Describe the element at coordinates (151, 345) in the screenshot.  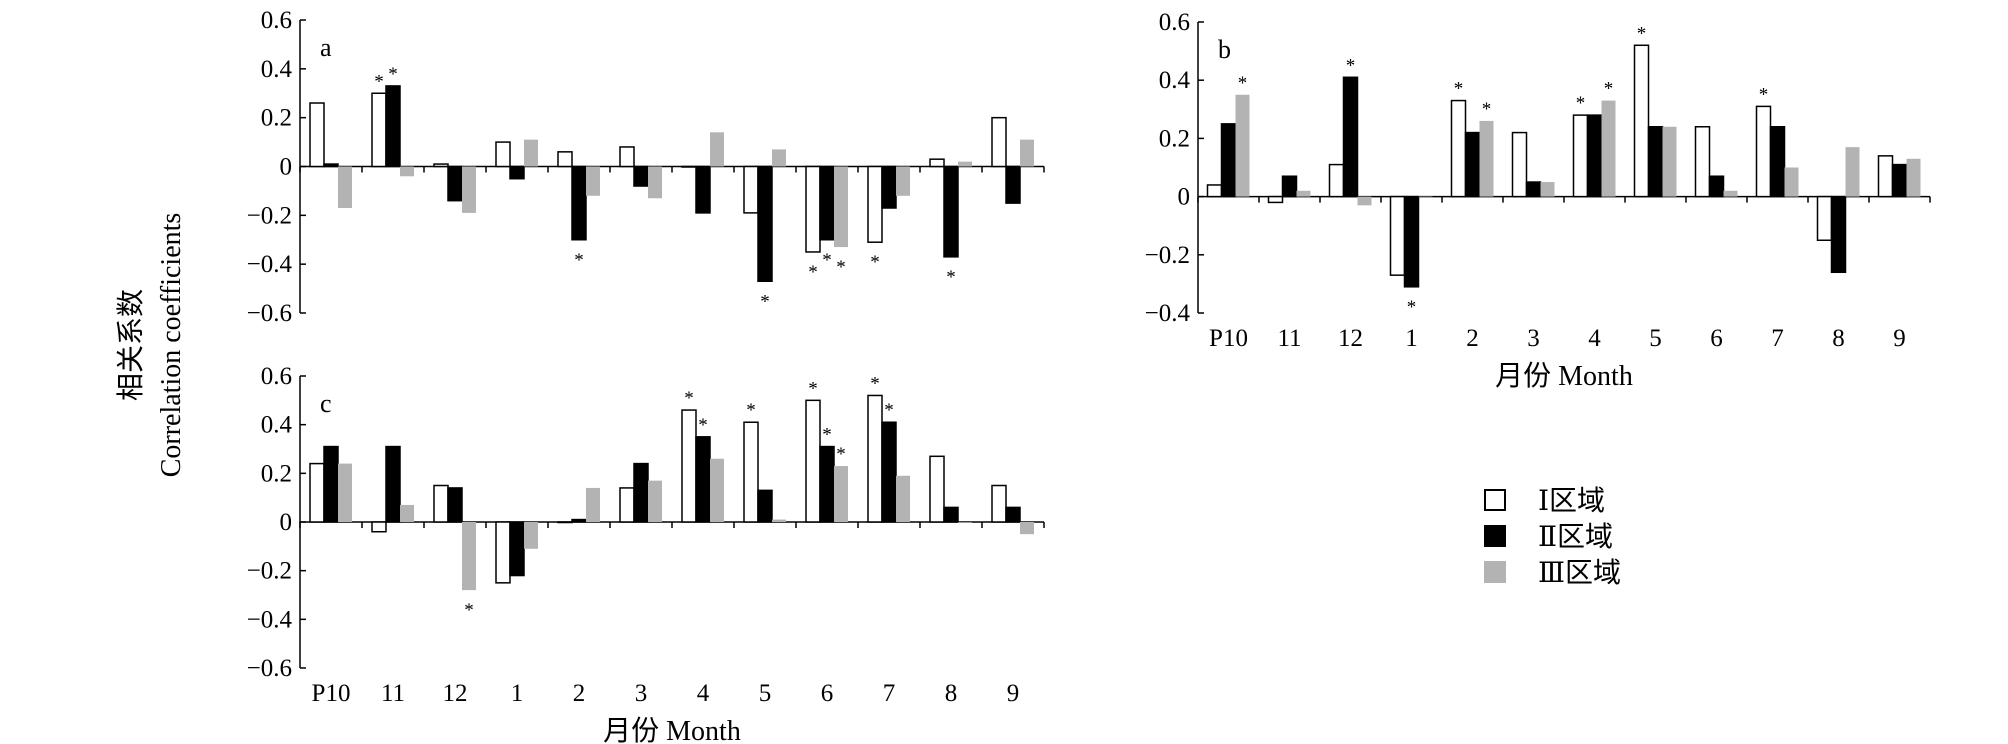
I see `y-axis-title: 相关系数 Correlation coefficients` at that location.